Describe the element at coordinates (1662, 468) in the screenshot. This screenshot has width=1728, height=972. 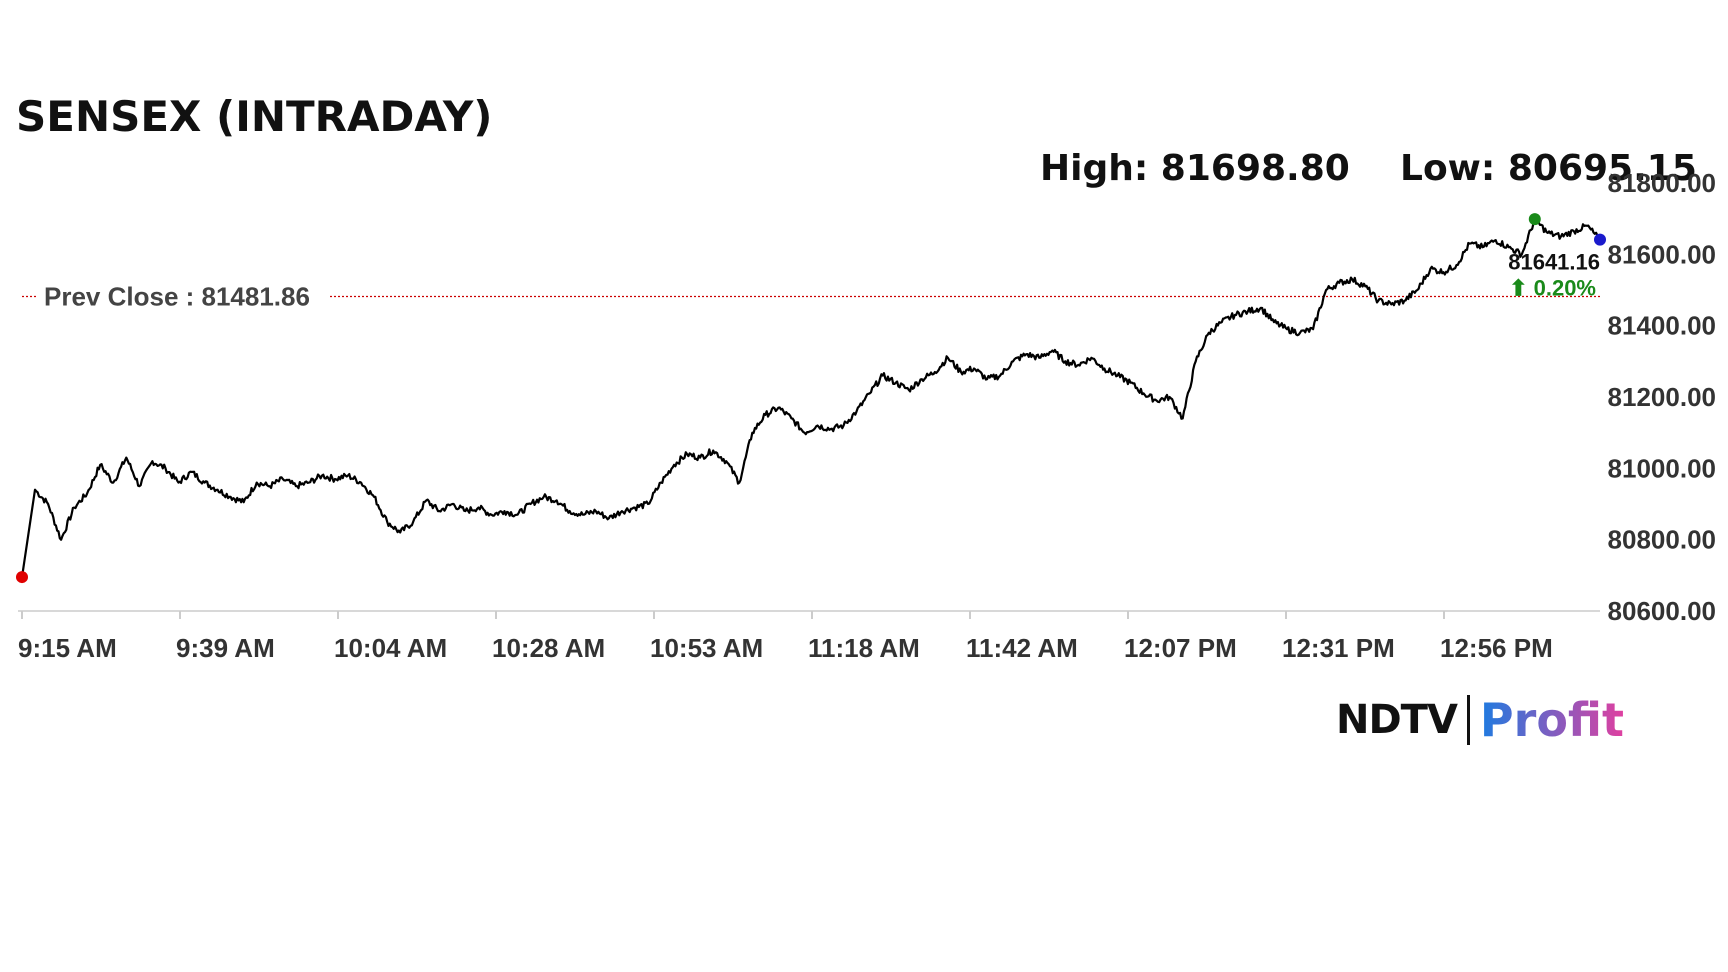
I see `y-tick-label: 81000.00` at that location.